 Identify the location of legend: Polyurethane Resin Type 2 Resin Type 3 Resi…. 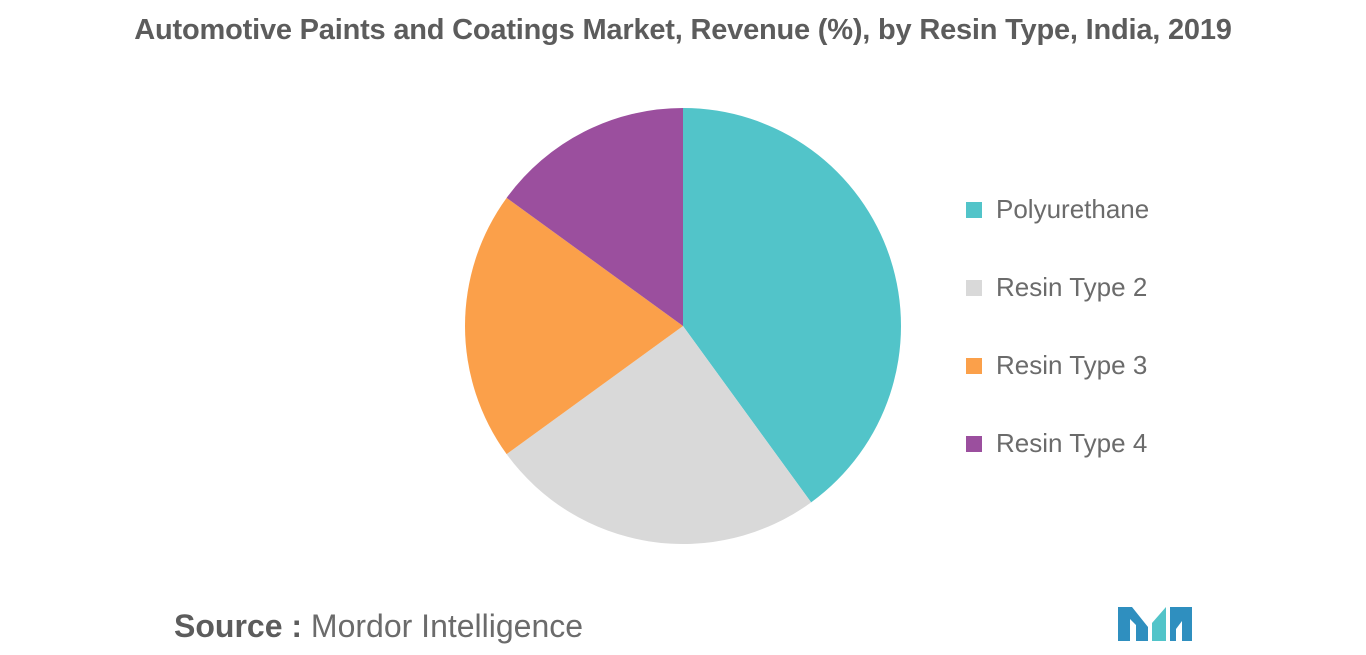
(1057, 346).